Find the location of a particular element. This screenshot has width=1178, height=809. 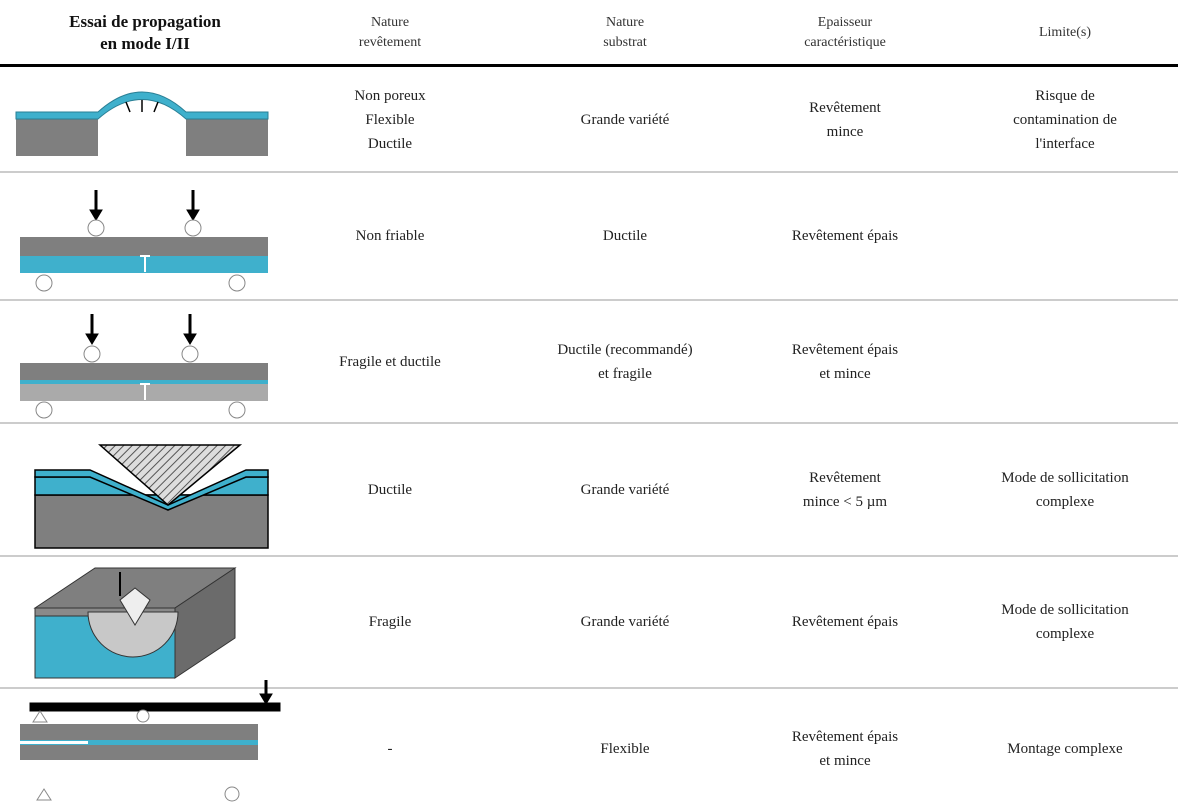

cell-revetement: Ductile is located at coordinates (390, 489).